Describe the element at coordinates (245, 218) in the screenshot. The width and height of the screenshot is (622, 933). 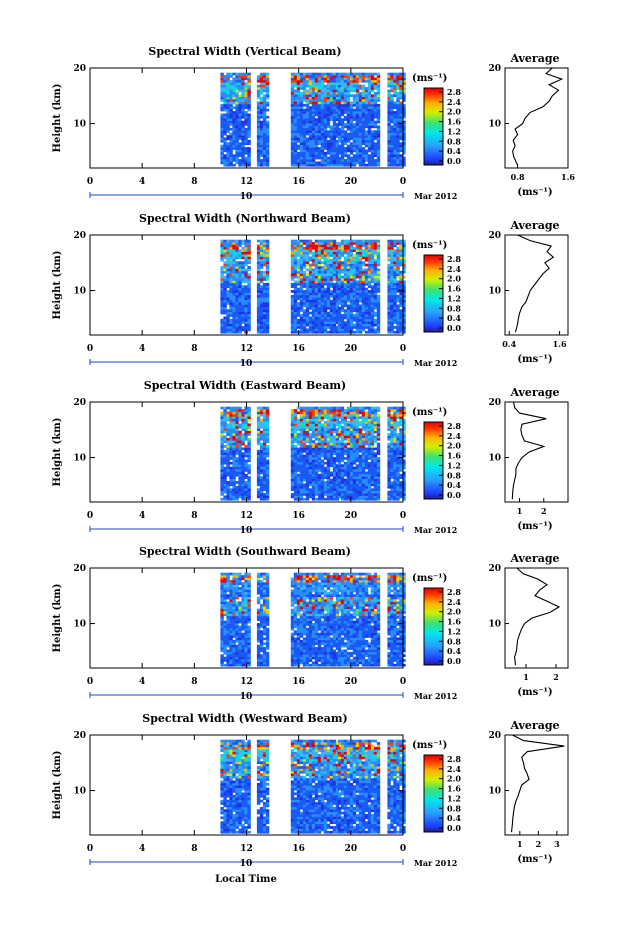
I see `panel-title: Spectral Width (Northward Beam)` at that location.